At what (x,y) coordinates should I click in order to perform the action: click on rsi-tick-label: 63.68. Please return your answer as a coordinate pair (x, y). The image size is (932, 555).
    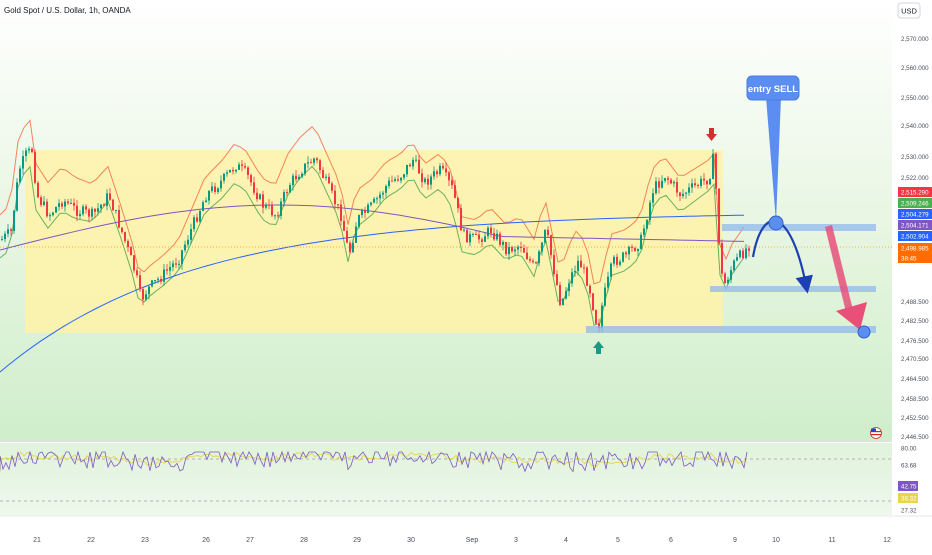
    Looking at the image, I should click on (909, 466).